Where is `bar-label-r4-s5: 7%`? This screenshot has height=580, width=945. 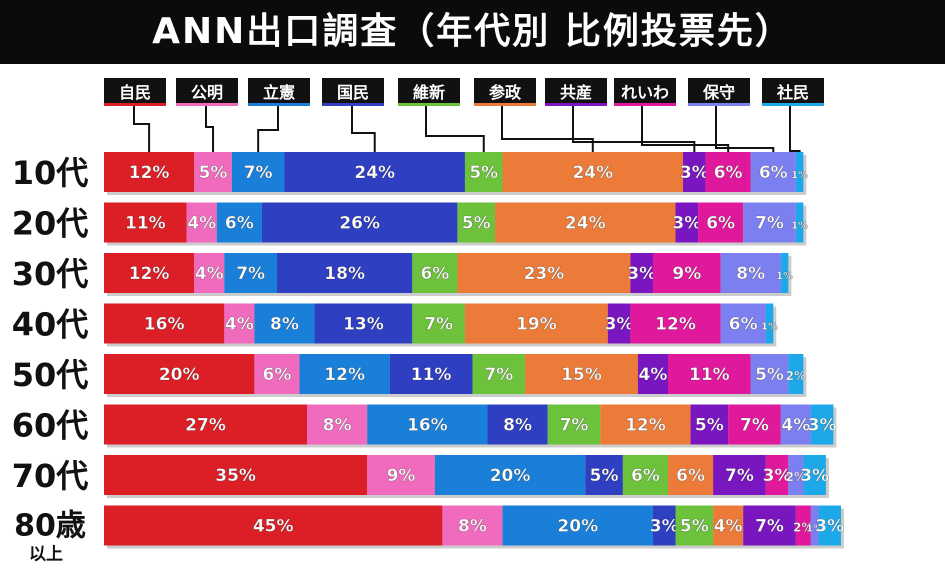
bar-label-r4-s5: 7% is located at coordinates (438, 325).